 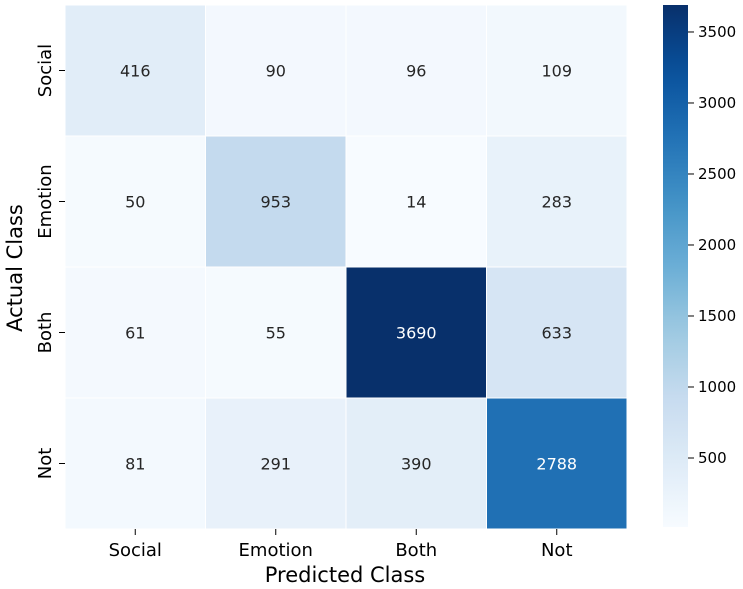 I want to click on x-tick-label: Emotion, so click(x=276, y=550).